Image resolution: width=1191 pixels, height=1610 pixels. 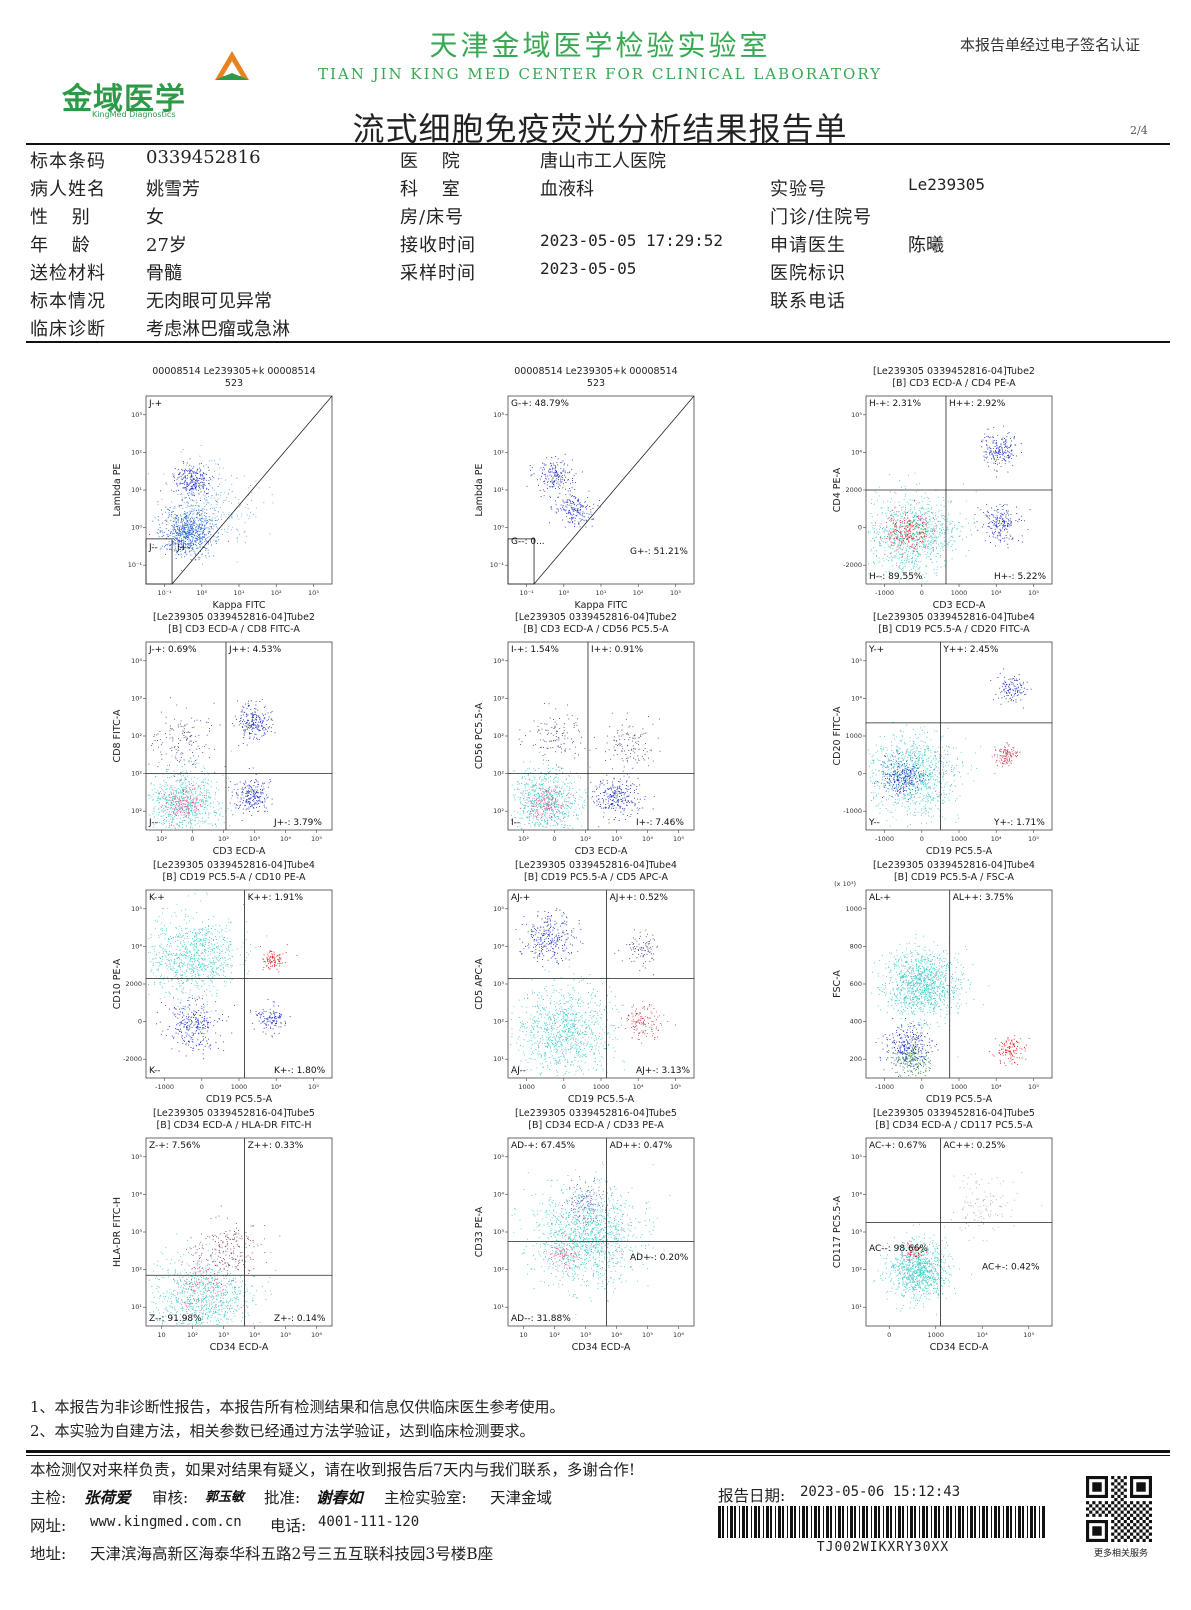 I want to click on logo-text: 金域医学, so click(x=124, y=99).